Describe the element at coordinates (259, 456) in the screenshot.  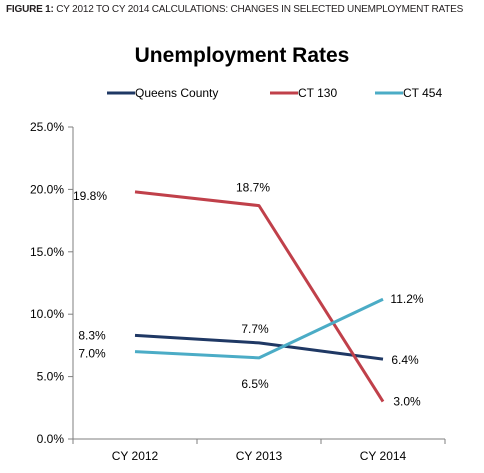
I see `x-tick-label: CY 2013` at that location.